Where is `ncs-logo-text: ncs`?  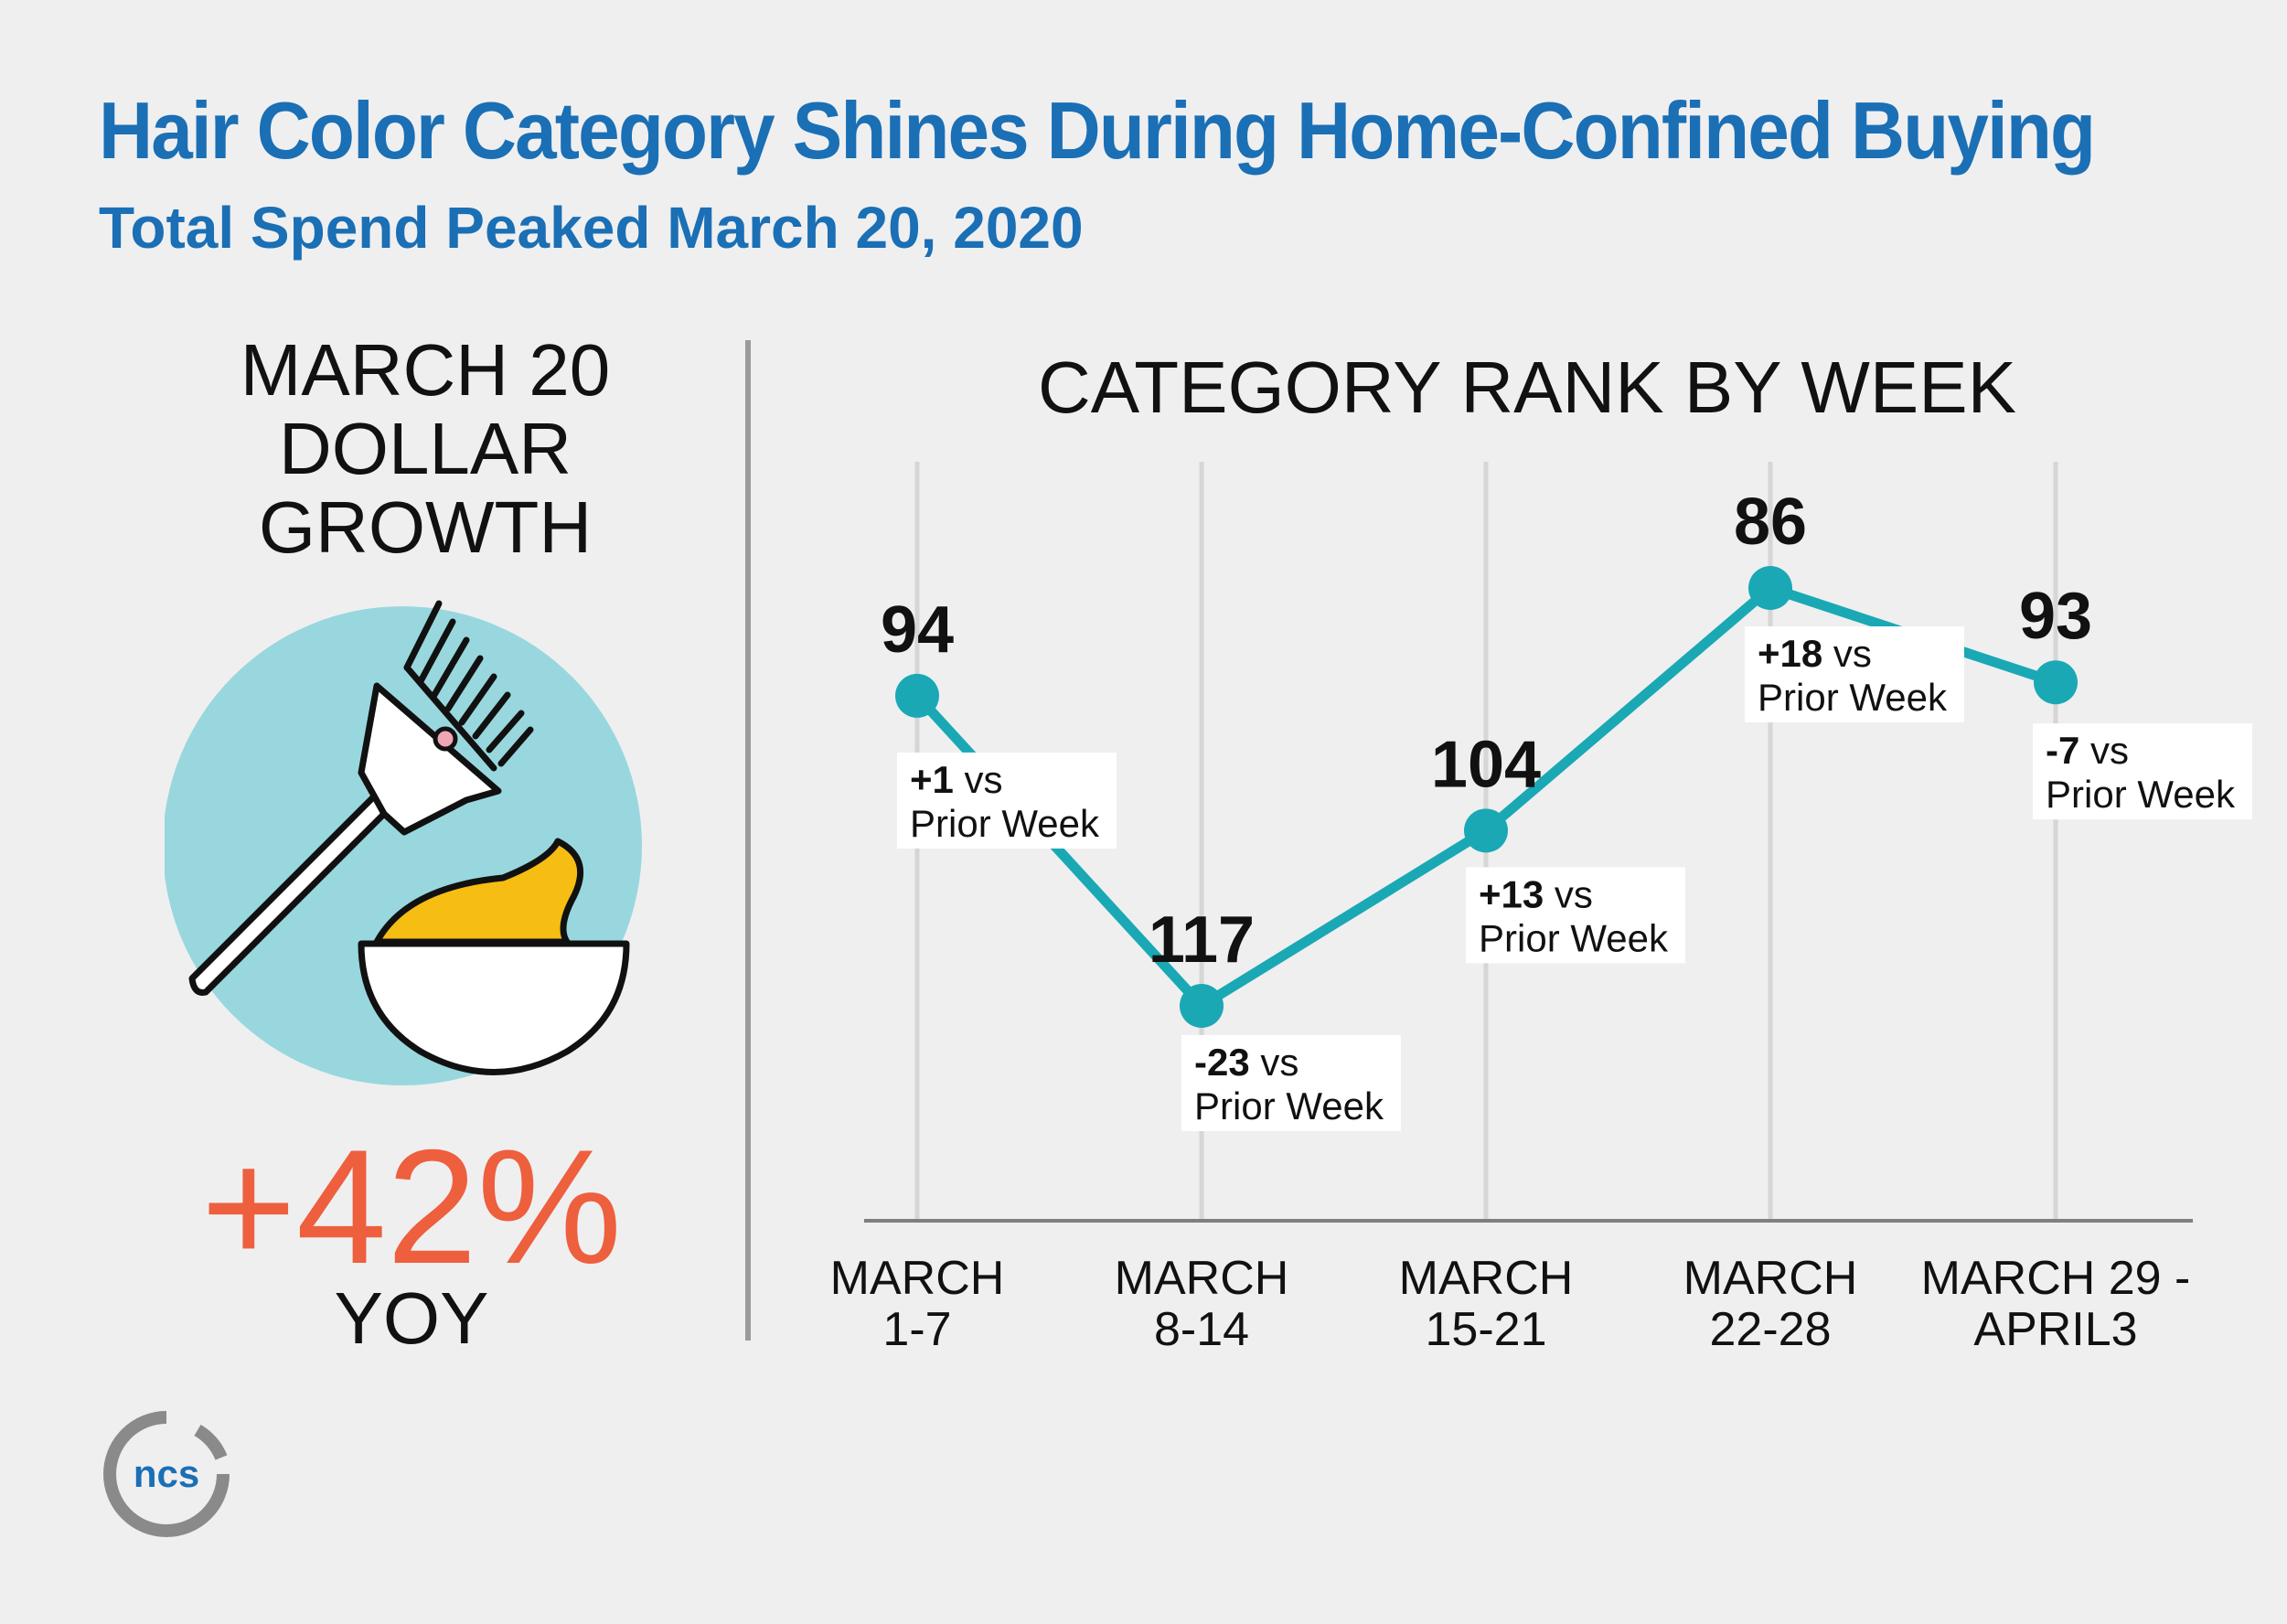 ncs-logo-text: ncs is located at coordinates (166, 1473).